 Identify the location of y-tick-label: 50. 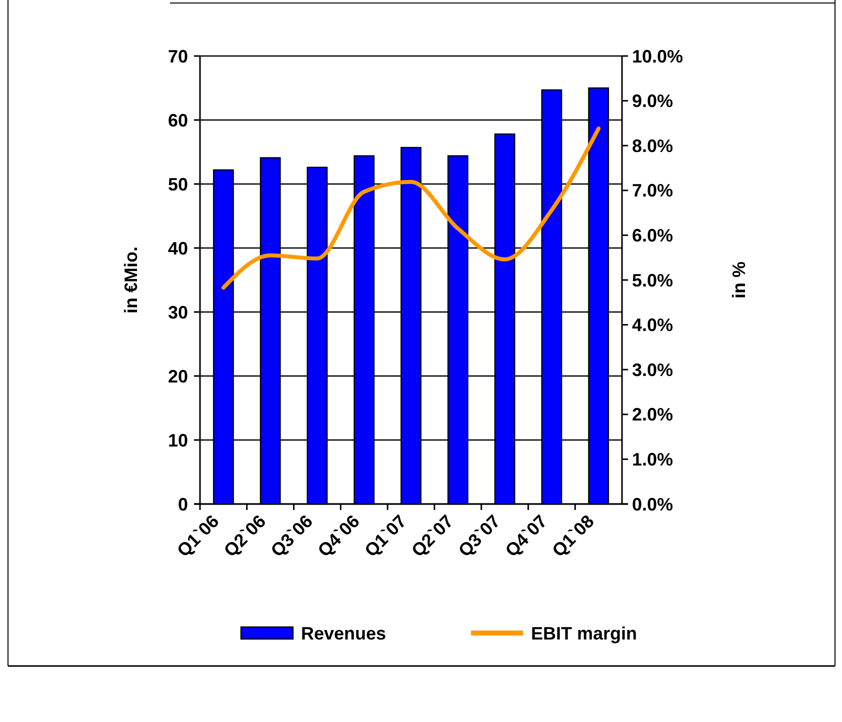
(178, 184).